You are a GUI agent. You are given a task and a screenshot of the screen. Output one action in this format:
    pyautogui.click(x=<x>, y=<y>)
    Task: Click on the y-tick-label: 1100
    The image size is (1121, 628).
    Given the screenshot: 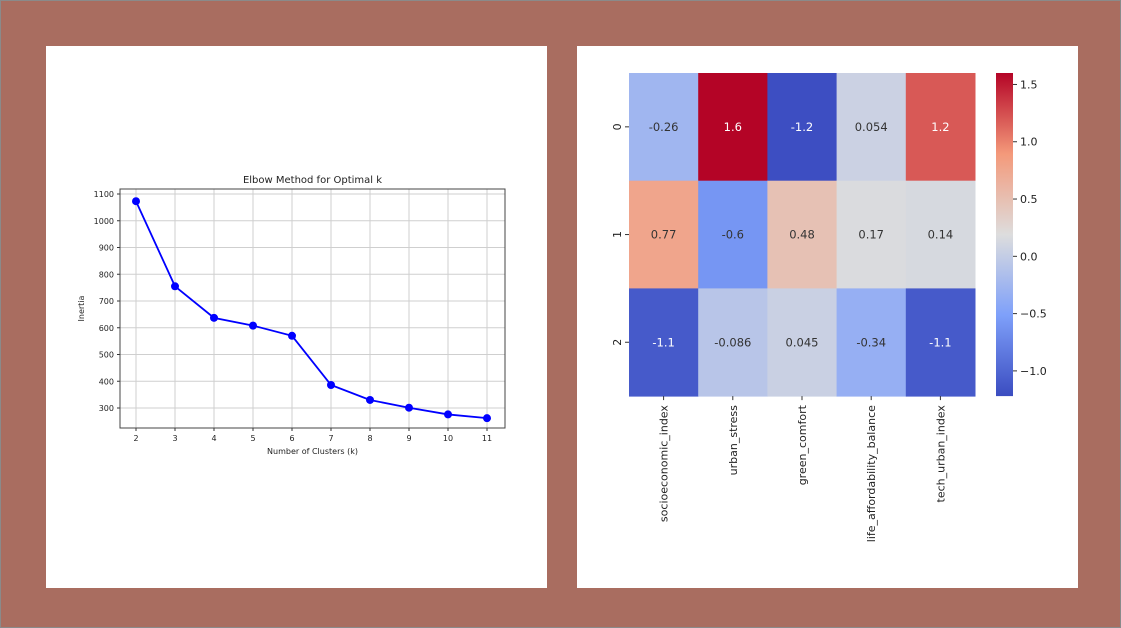 What is the action you would take?
    pyautogui.click(x=104, y=194)
    